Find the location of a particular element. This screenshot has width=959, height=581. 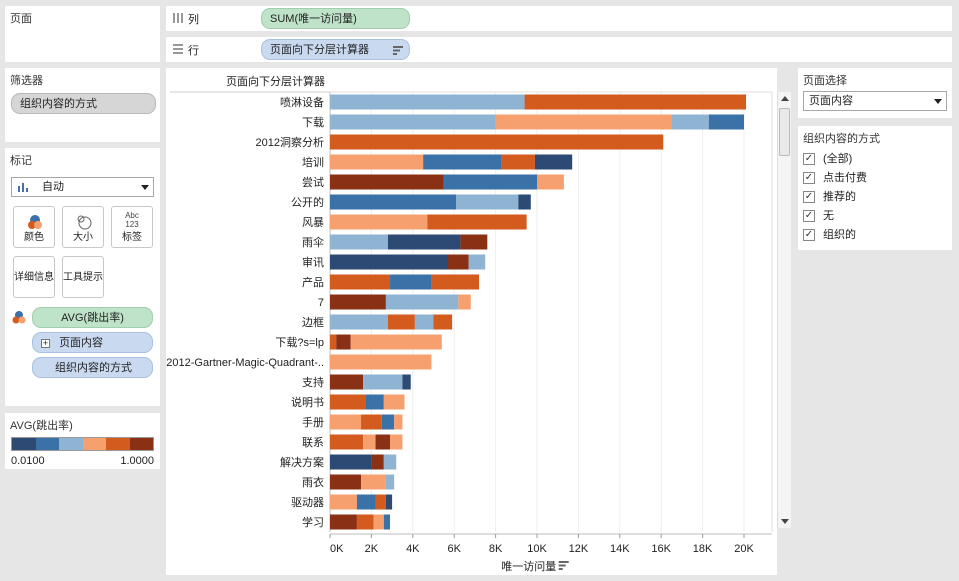

size-button: 大小 is located at coordinates (83, 227).